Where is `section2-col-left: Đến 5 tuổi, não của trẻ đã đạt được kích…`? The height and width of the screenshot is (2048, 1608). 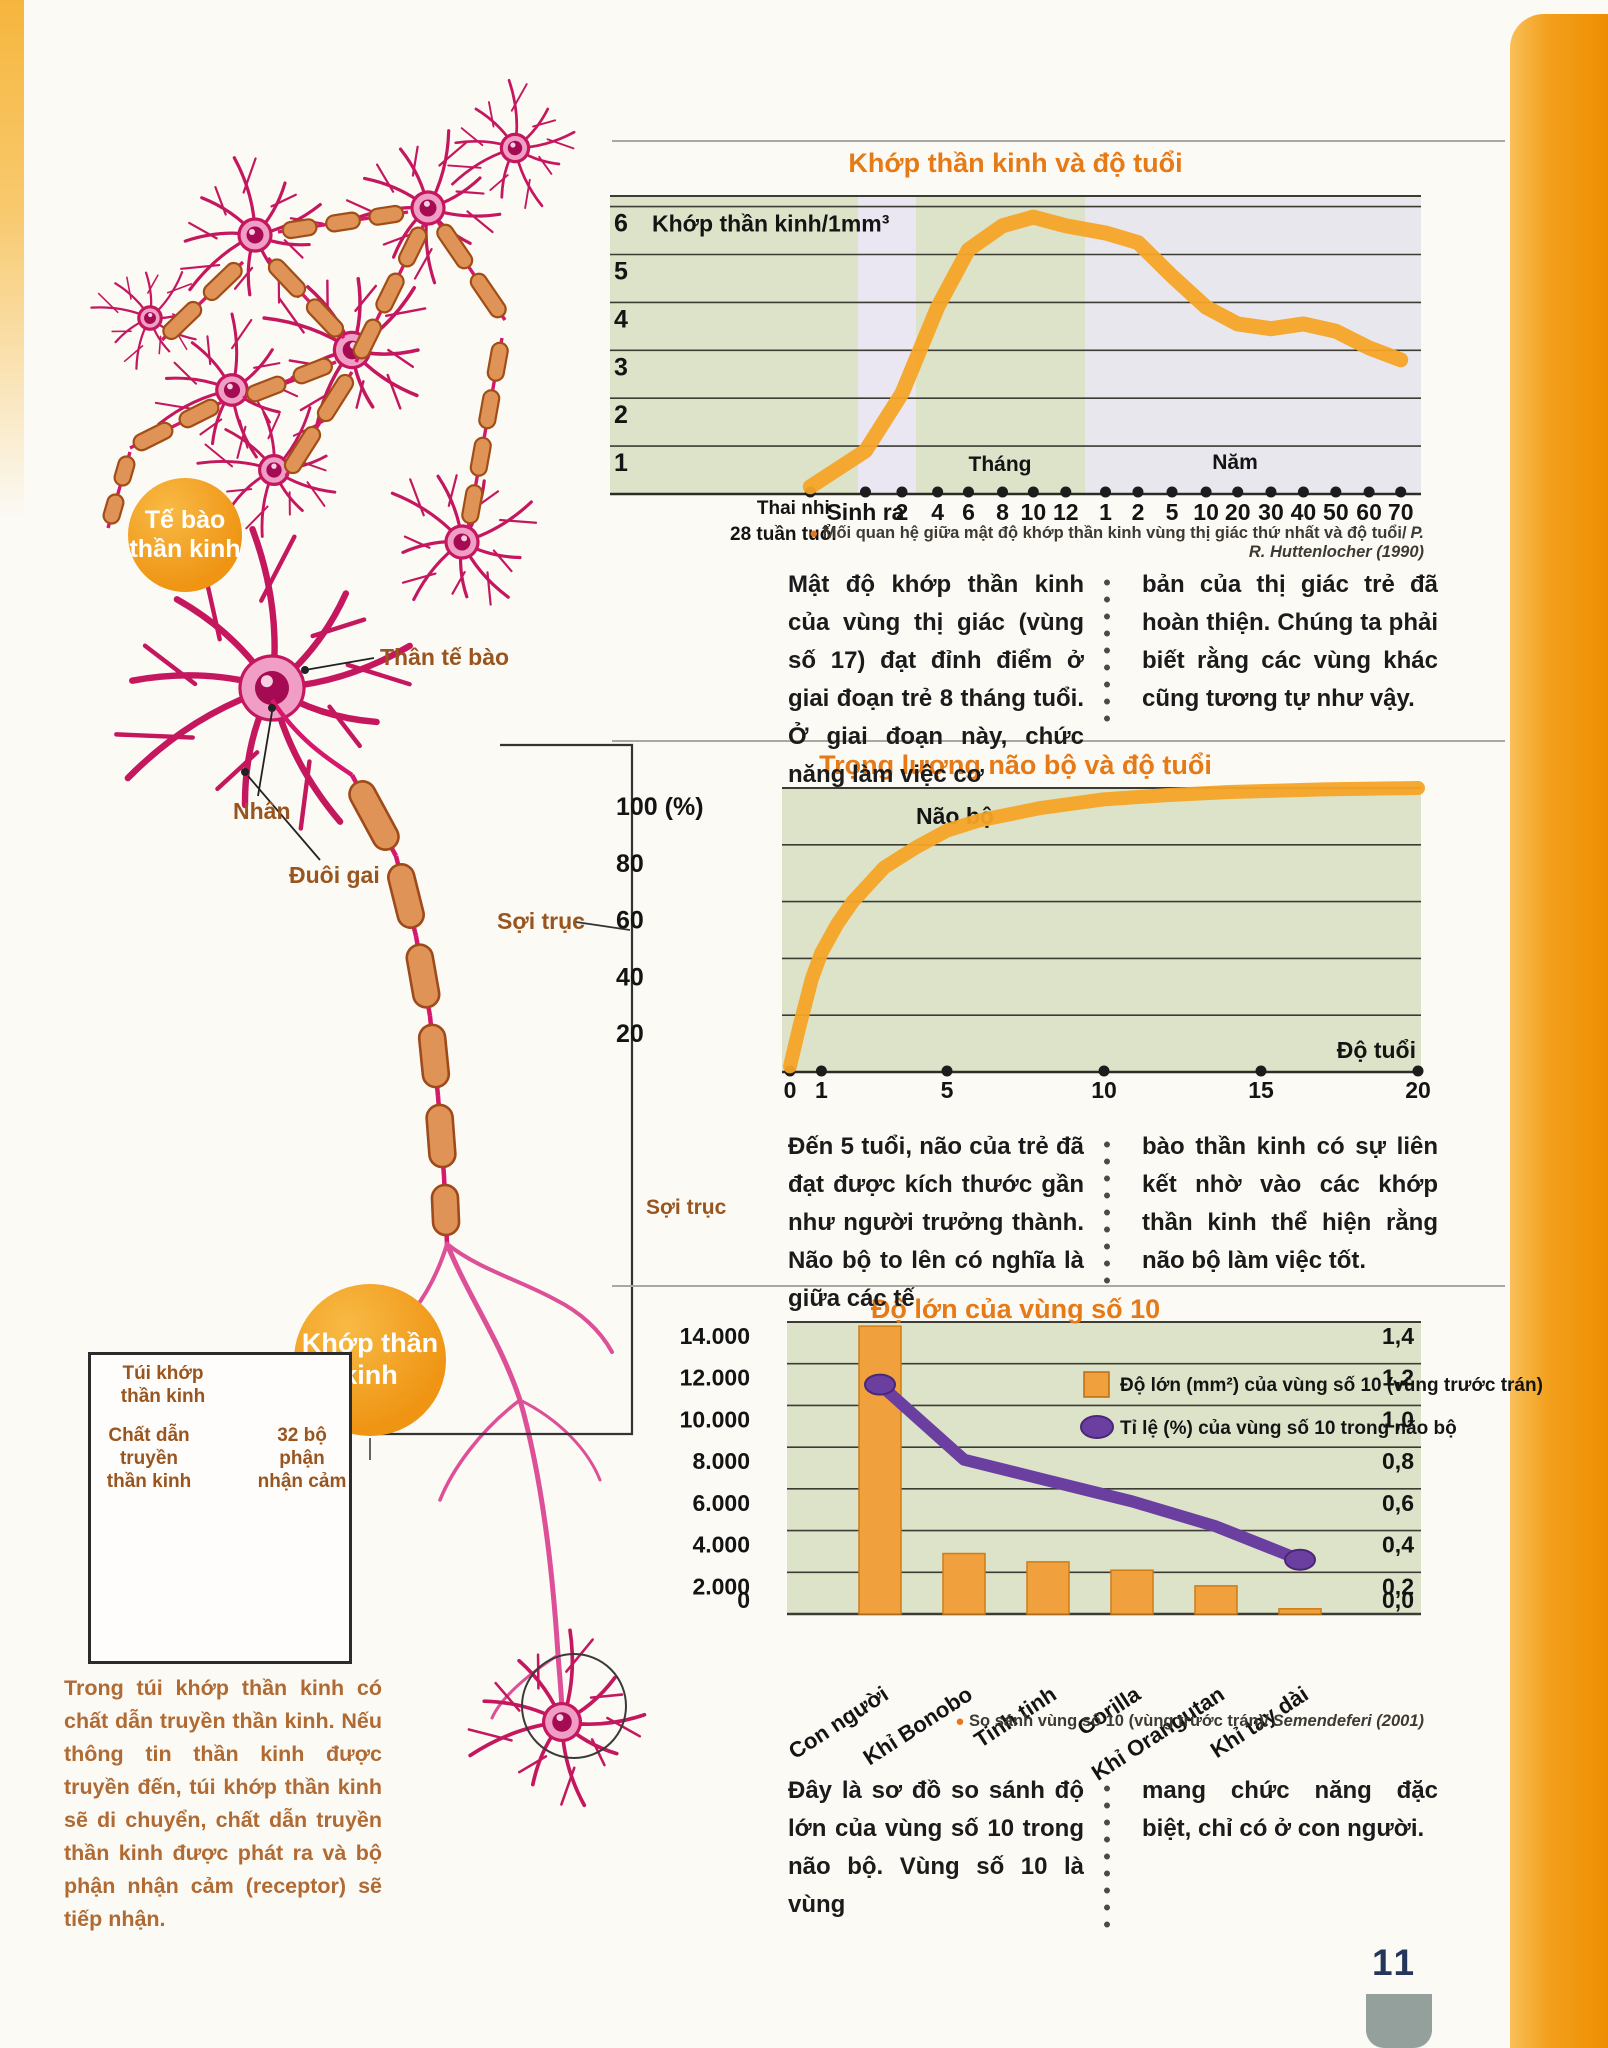 section2-col-left: Đến 5 tuổi, não của trẻ đã đạt được kích… is located at coordinates (936, 1222).